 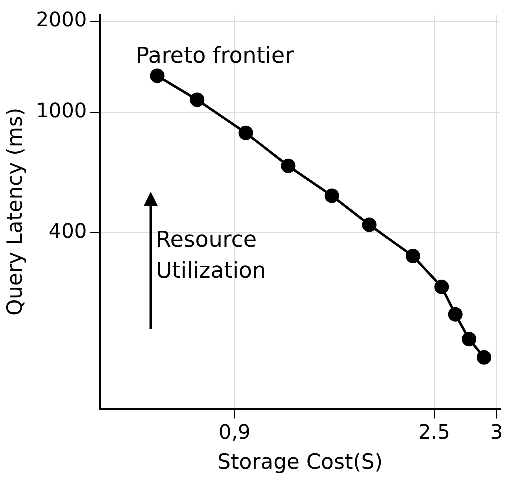 What do you see at coordinates (234, 432) in the screenshot?
I see `x-tick-label: 0,9` at bounding box center [234, 432].